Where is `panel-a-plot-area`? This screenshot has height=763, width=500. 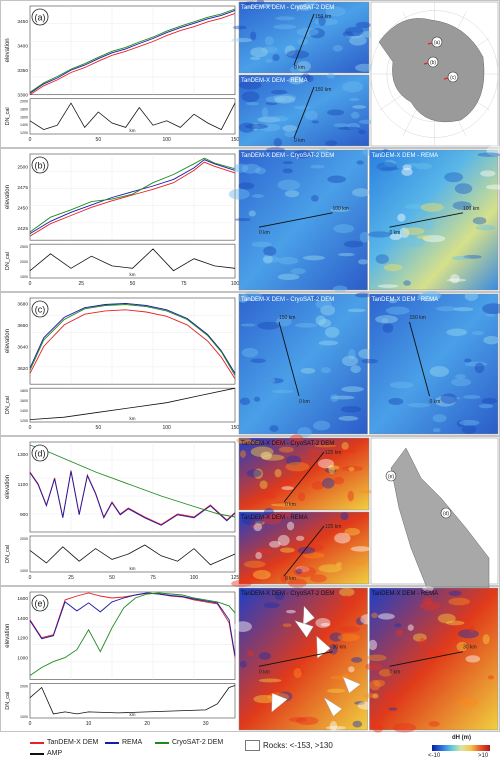
panel-a-plot-area is located at coordinates (132, 50).